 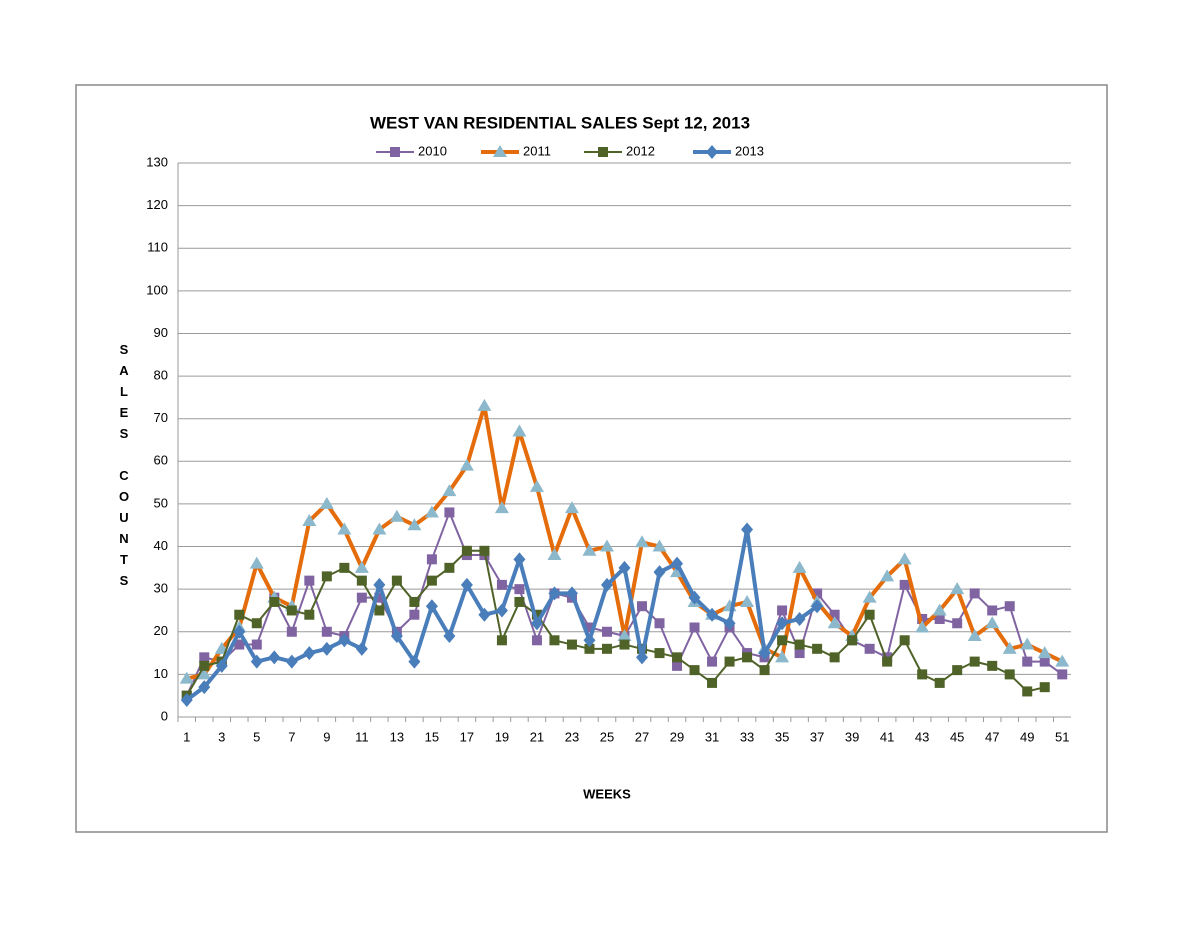 I want to click on y-tick-label: 90, so click(x=161, y=332).